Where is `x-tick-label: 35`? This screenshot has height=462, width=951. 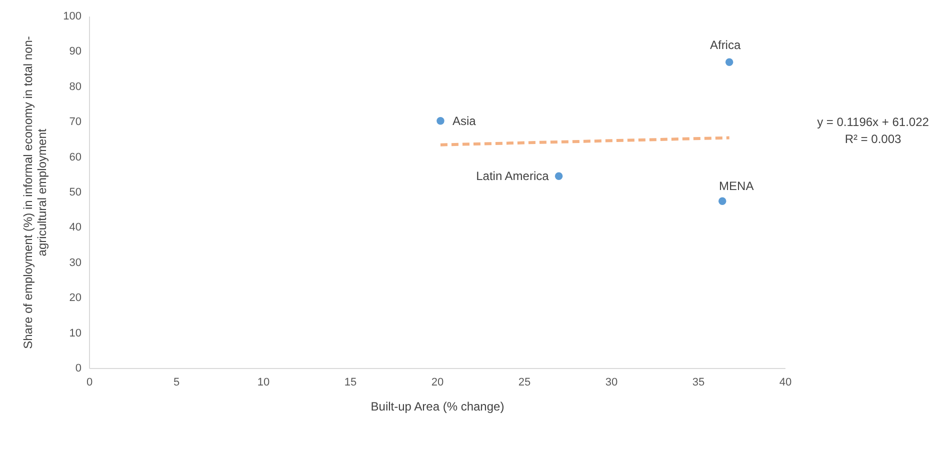 x-tick-label: 35 is located at coordinates (698, 382).